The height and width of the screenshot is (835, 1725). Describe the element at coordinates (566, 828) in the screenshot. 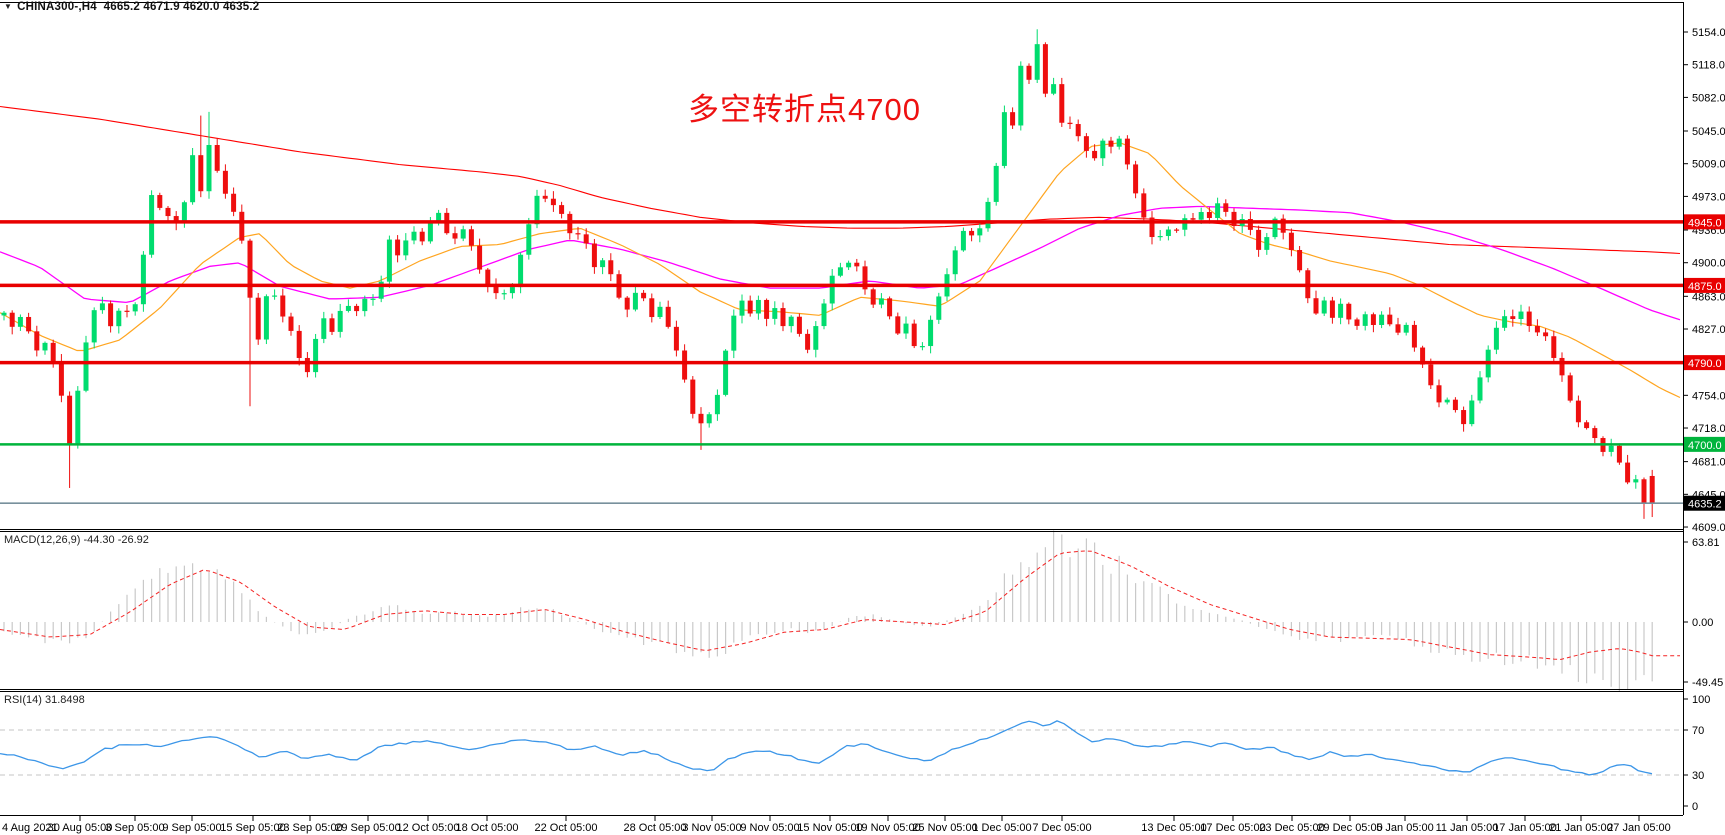

I see `time-label: 22 Oct 05:00` at that location.